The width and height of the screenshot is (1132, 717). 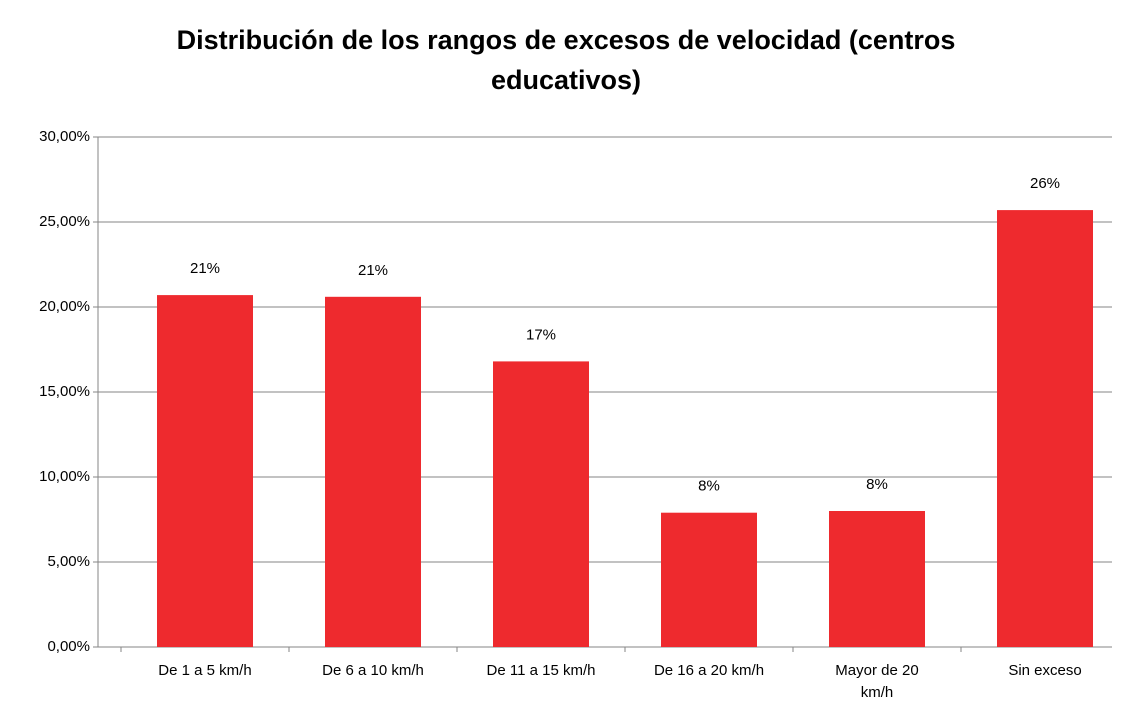 I want to click on y-tick-label: 15,00%, so click(x=64, y=391).